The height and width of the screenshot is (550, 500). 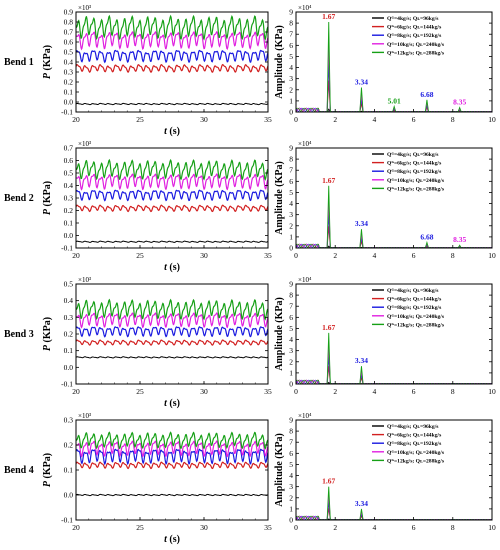 I want to click on row-label: Bend 2, so click(x=19, y=198).